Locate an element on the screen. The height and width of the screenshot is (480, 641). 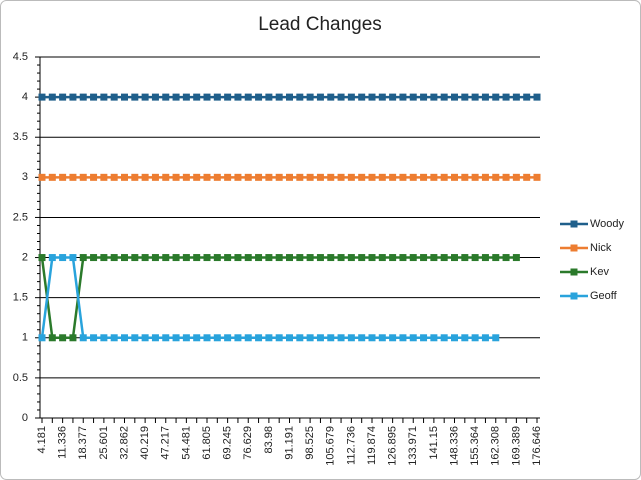
legend-label: Kev is located at coordinates (599, 272).